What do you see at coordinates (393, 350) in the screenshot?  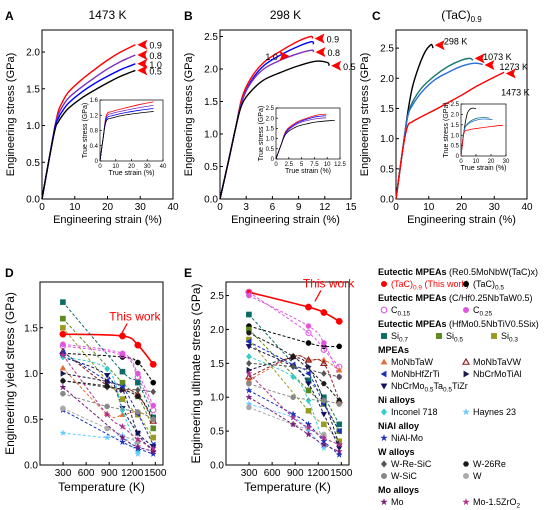 I see `legend-heading: MPEAs` at bounding box center [393, 350].